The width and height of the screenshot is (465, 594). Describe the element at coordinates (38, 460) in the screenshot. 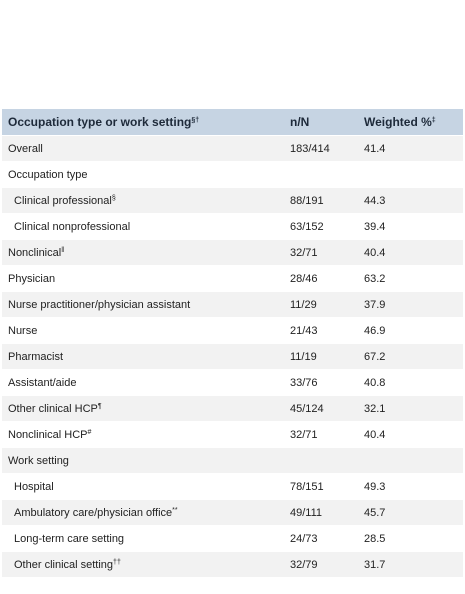

I see `row-label-text: Work setting` at that location.